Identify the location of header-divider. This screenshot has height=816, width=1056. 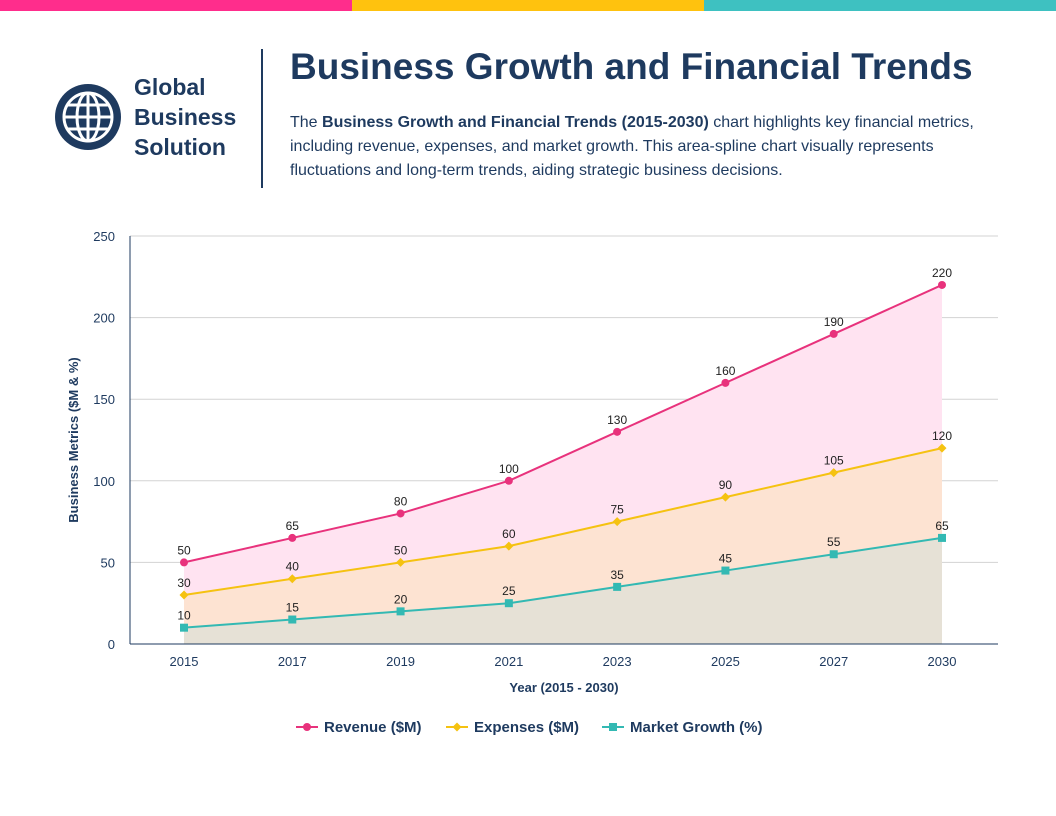
(262, 118).